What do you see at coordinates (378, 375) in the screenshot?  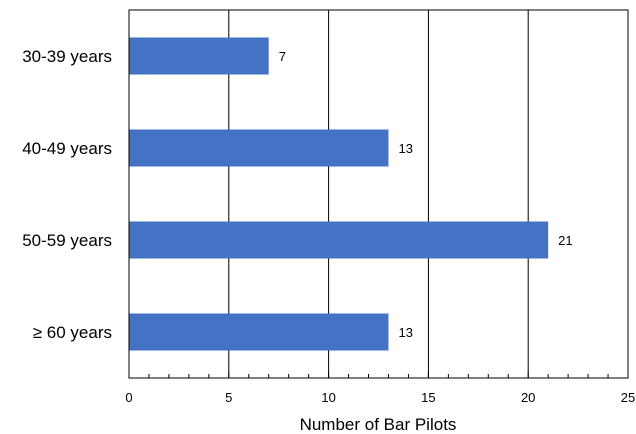 I see `x-axis-ticks` at bounding box center [378, 375].